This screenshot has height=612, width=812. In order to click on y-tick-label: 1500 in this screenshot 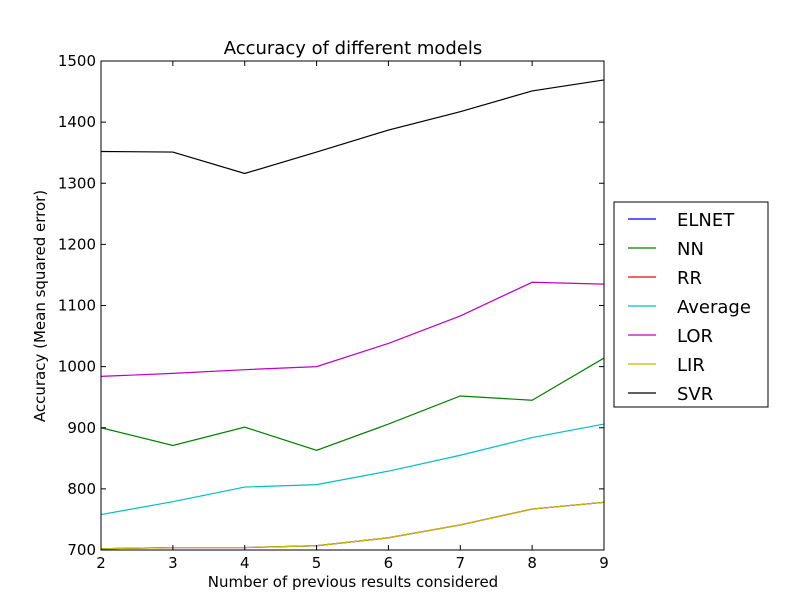, I will do `click(77, 61)`.